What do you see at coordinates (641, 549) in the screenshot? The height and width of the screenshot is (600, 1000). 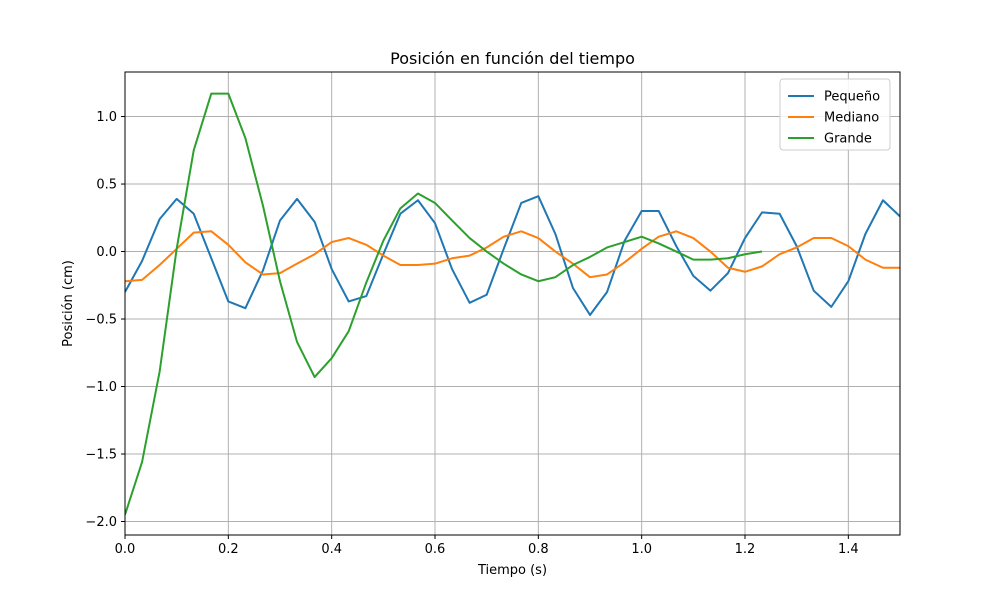 I see `x-tick-label: 1.0` at bounding box center [641, 549].